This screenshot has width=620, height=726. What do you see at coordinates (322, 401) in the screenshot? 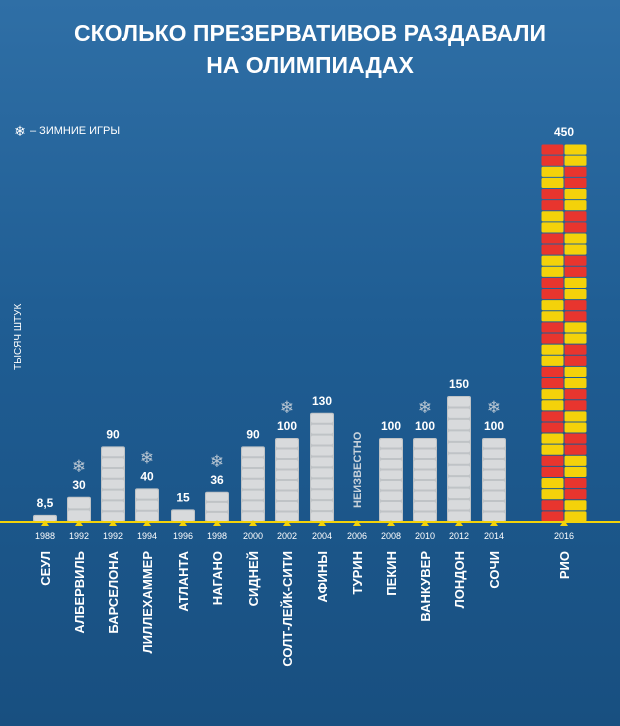
I see `value-label: 130` at bounding box center [322, 401].